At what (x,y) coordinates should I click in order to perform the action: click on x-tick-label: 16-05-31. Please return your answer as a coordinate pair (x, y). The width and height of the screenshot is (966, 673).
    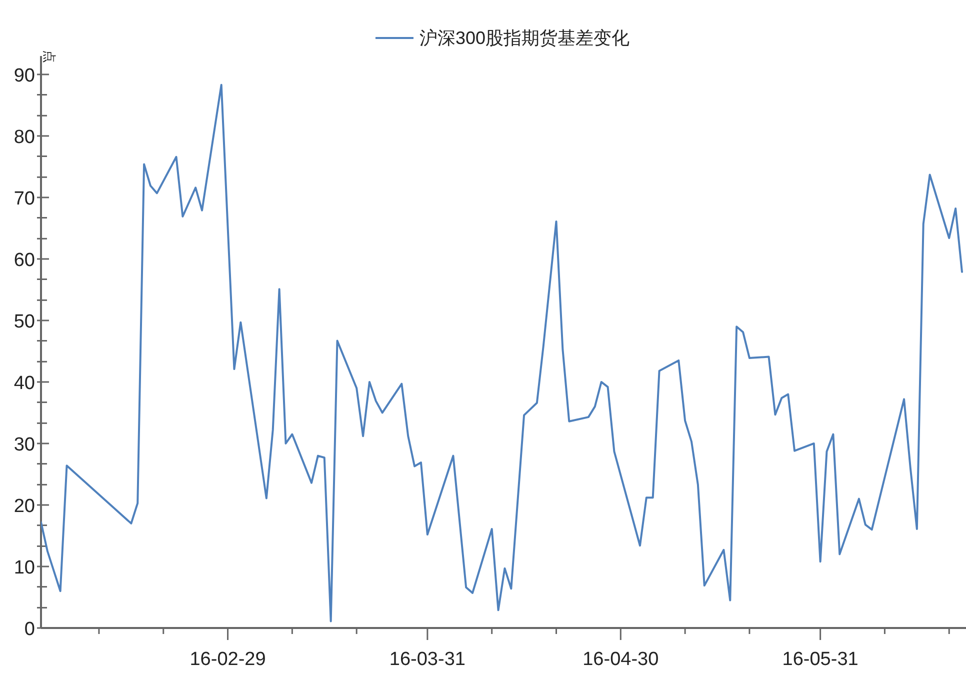
    Looking at the image, I should click on (820, 659).